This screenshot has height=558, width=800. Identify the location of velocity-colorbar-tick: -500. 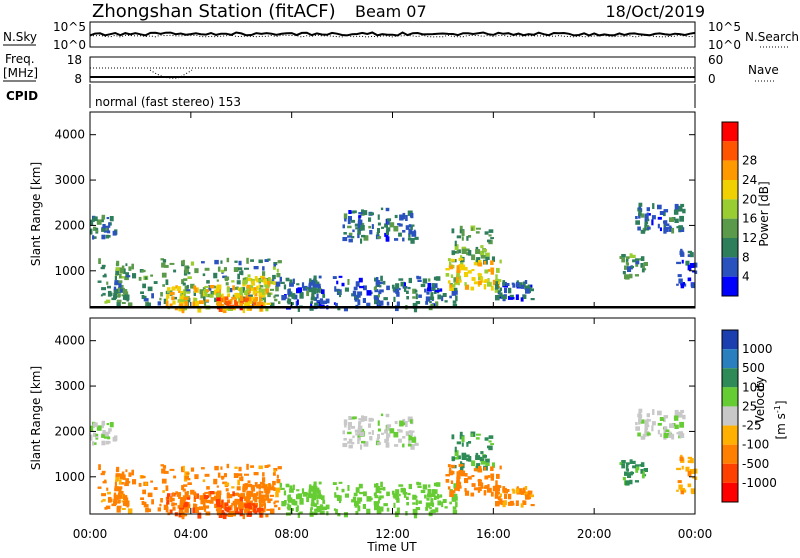
(755, 464).